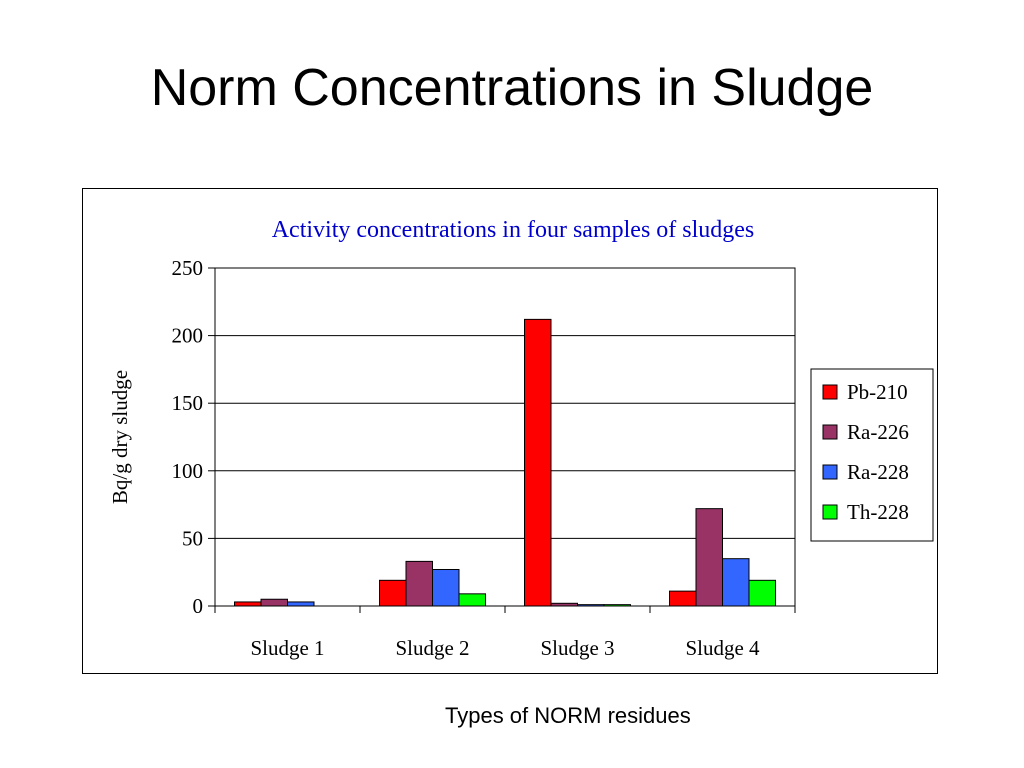  What do you see at coordinates (512, 88) in the screenshot?
I see `slide-title: Norm Concentrations in Sludge` at bounding box center [512, 88].